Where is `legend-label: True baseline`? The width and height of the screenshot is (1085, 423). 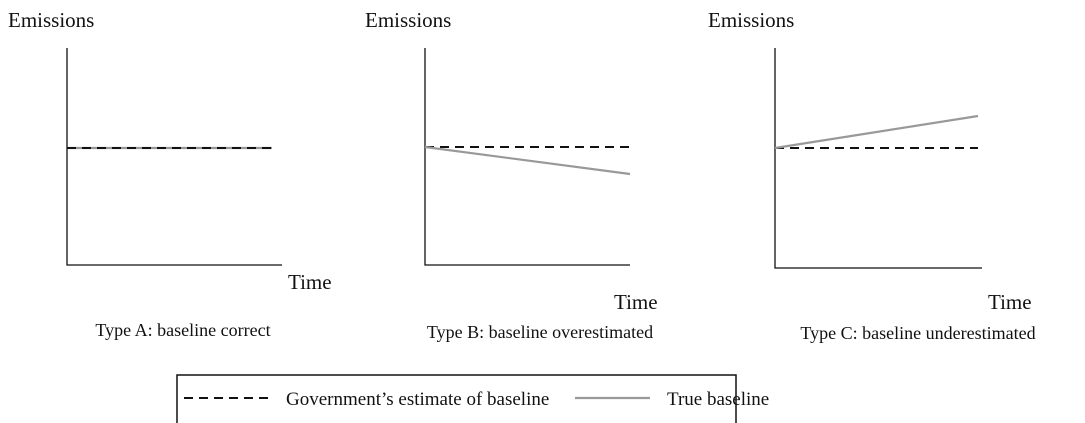
legend-label: True baseline is located at coordinates (718, 399).